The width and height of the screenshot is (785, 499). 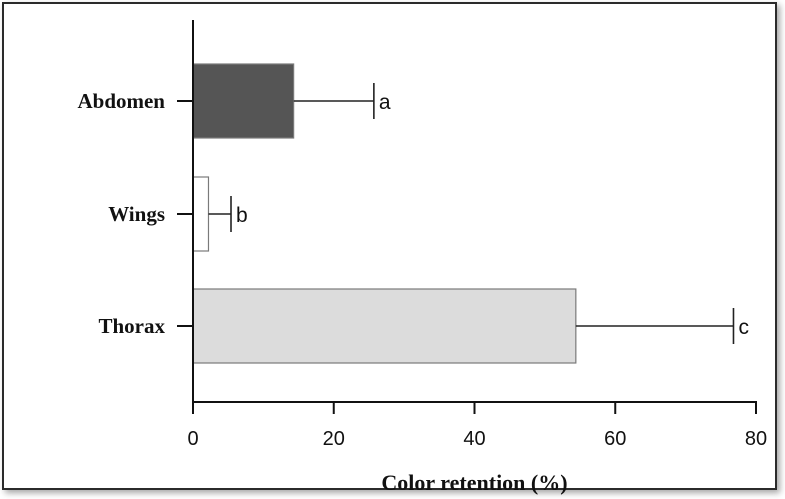 What do you see at coordinates (743, 327) in the screenshot?
I see `significance-label-thorax: c` at bounding box center [743, 327].